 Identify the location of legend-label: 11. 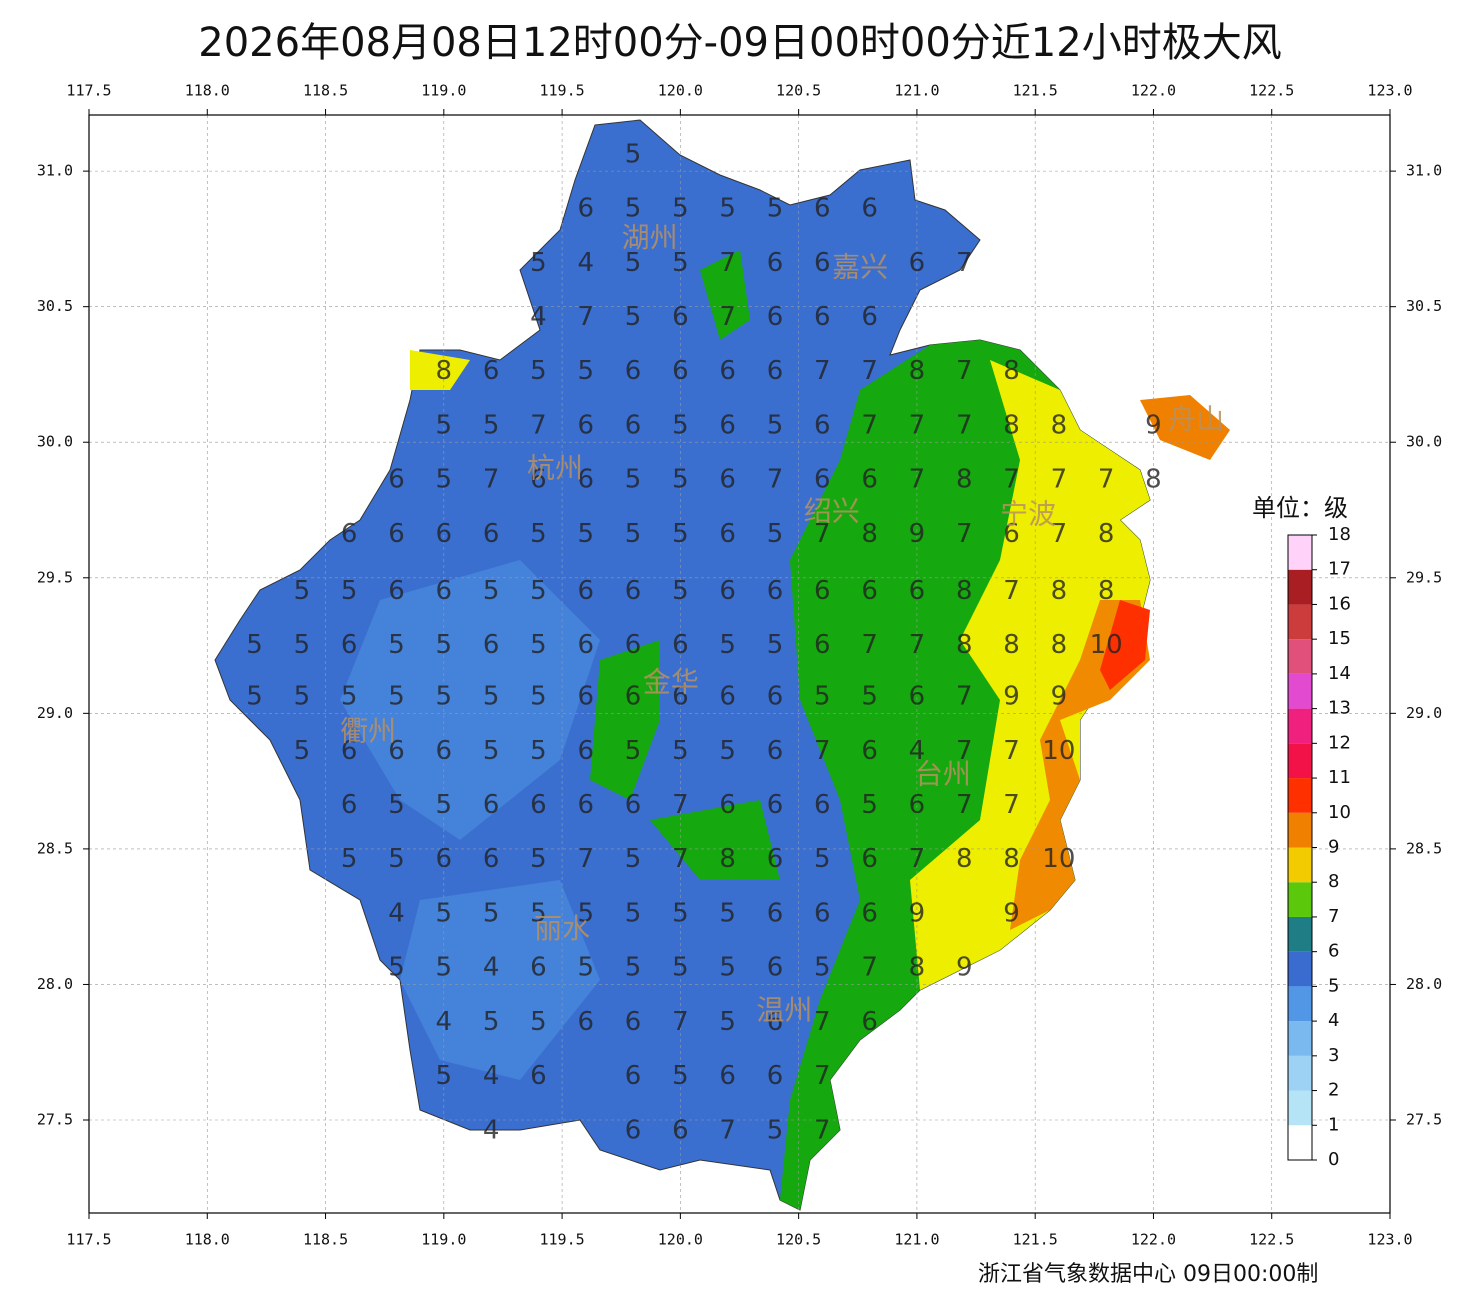
(1339, 777).